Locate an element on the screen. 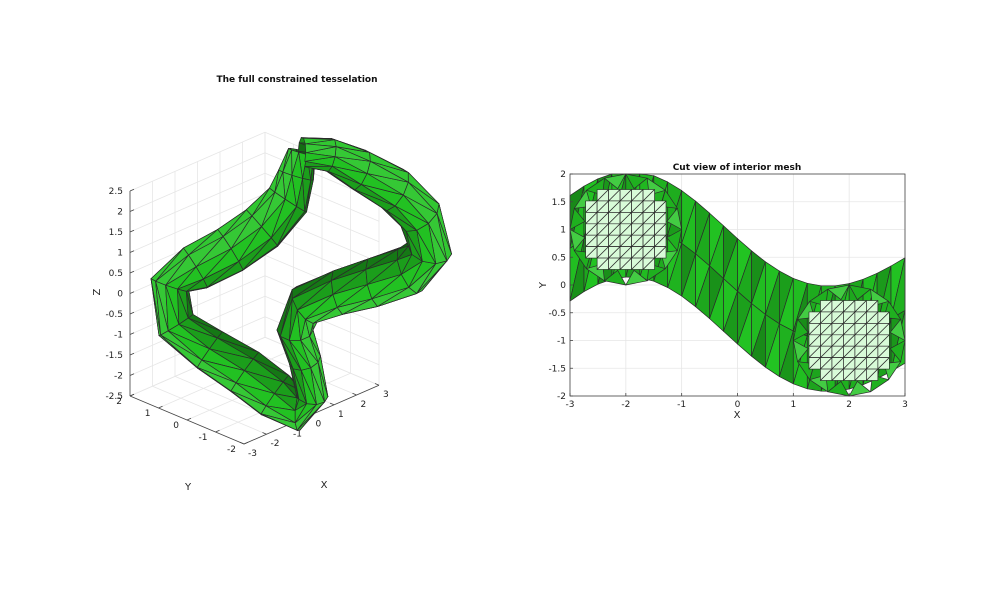  z-tick-label: 0 is located at coordinates (120, 295).